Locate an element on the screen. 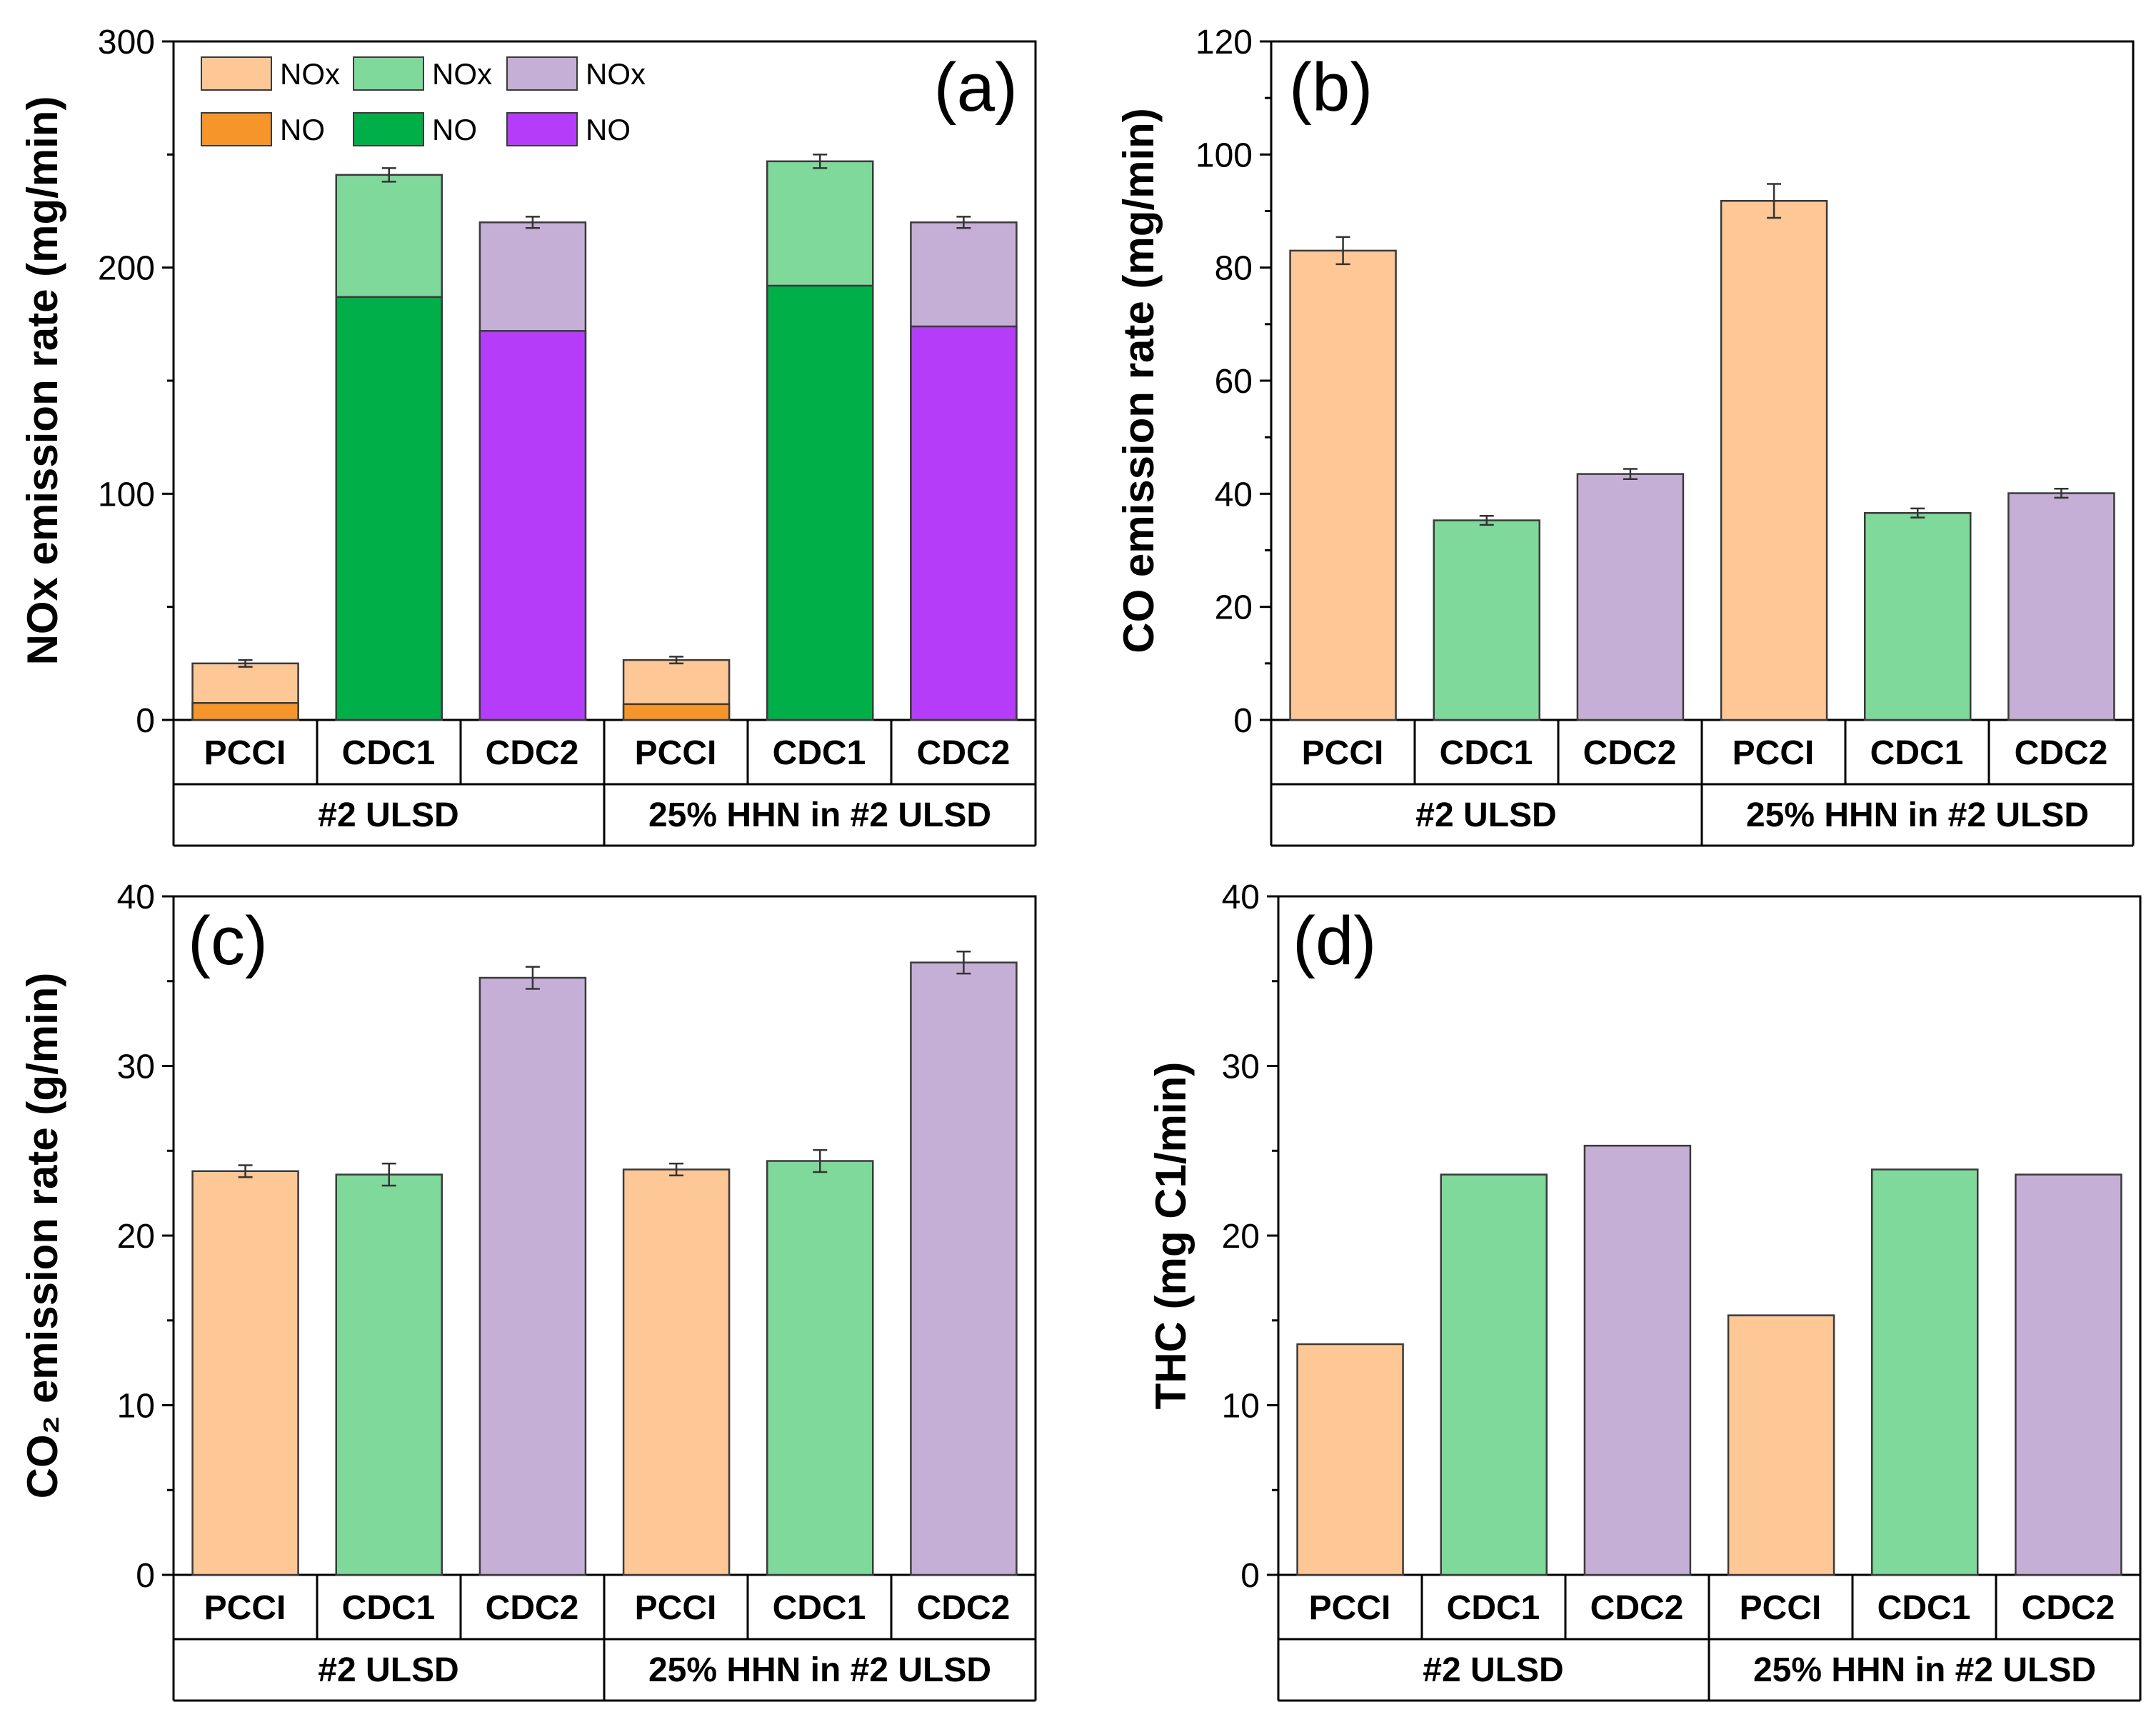 Image resolution: width=2156 pixels, height=1722 pixels. legend-swatch-cdc2-no is located at coordinates (542, 129).